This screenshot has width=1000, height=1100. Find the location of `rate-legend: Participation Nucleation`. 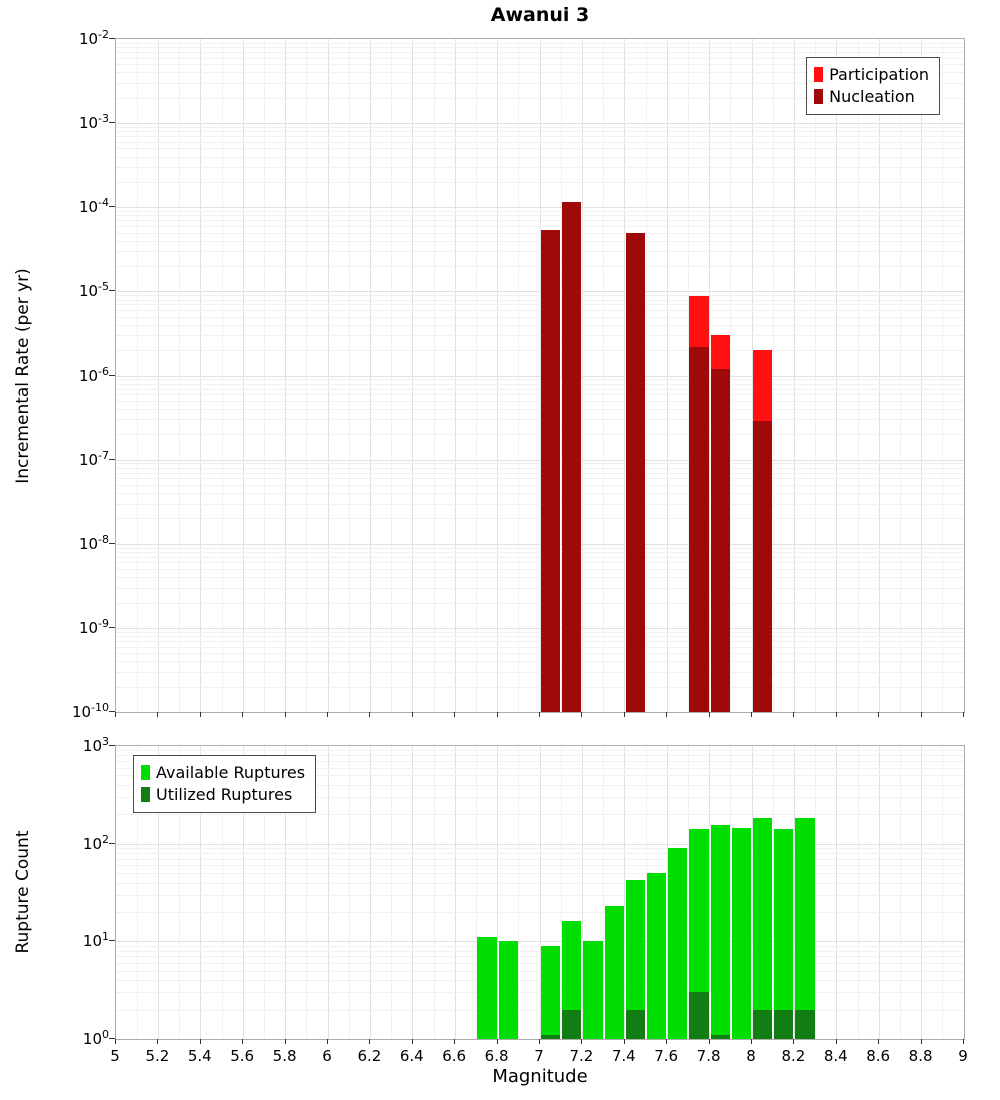

rate-legend: Participation Nucleation is located at coordinates (873, 86).